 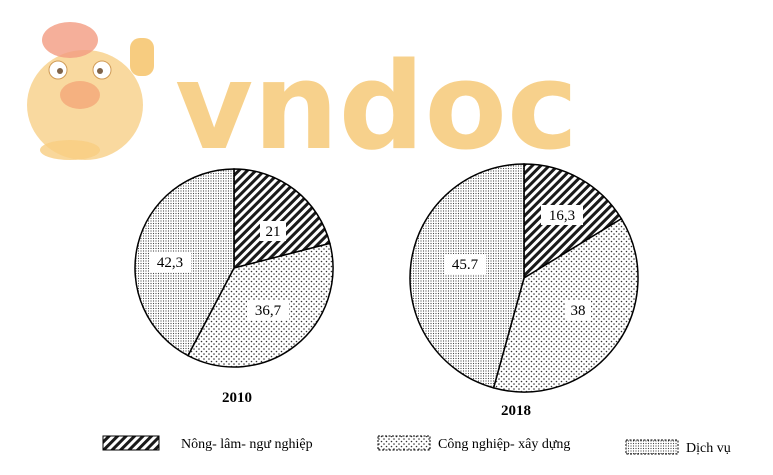 I want to click on data-label-industry-2018: 38, so click(x=578, y=311).